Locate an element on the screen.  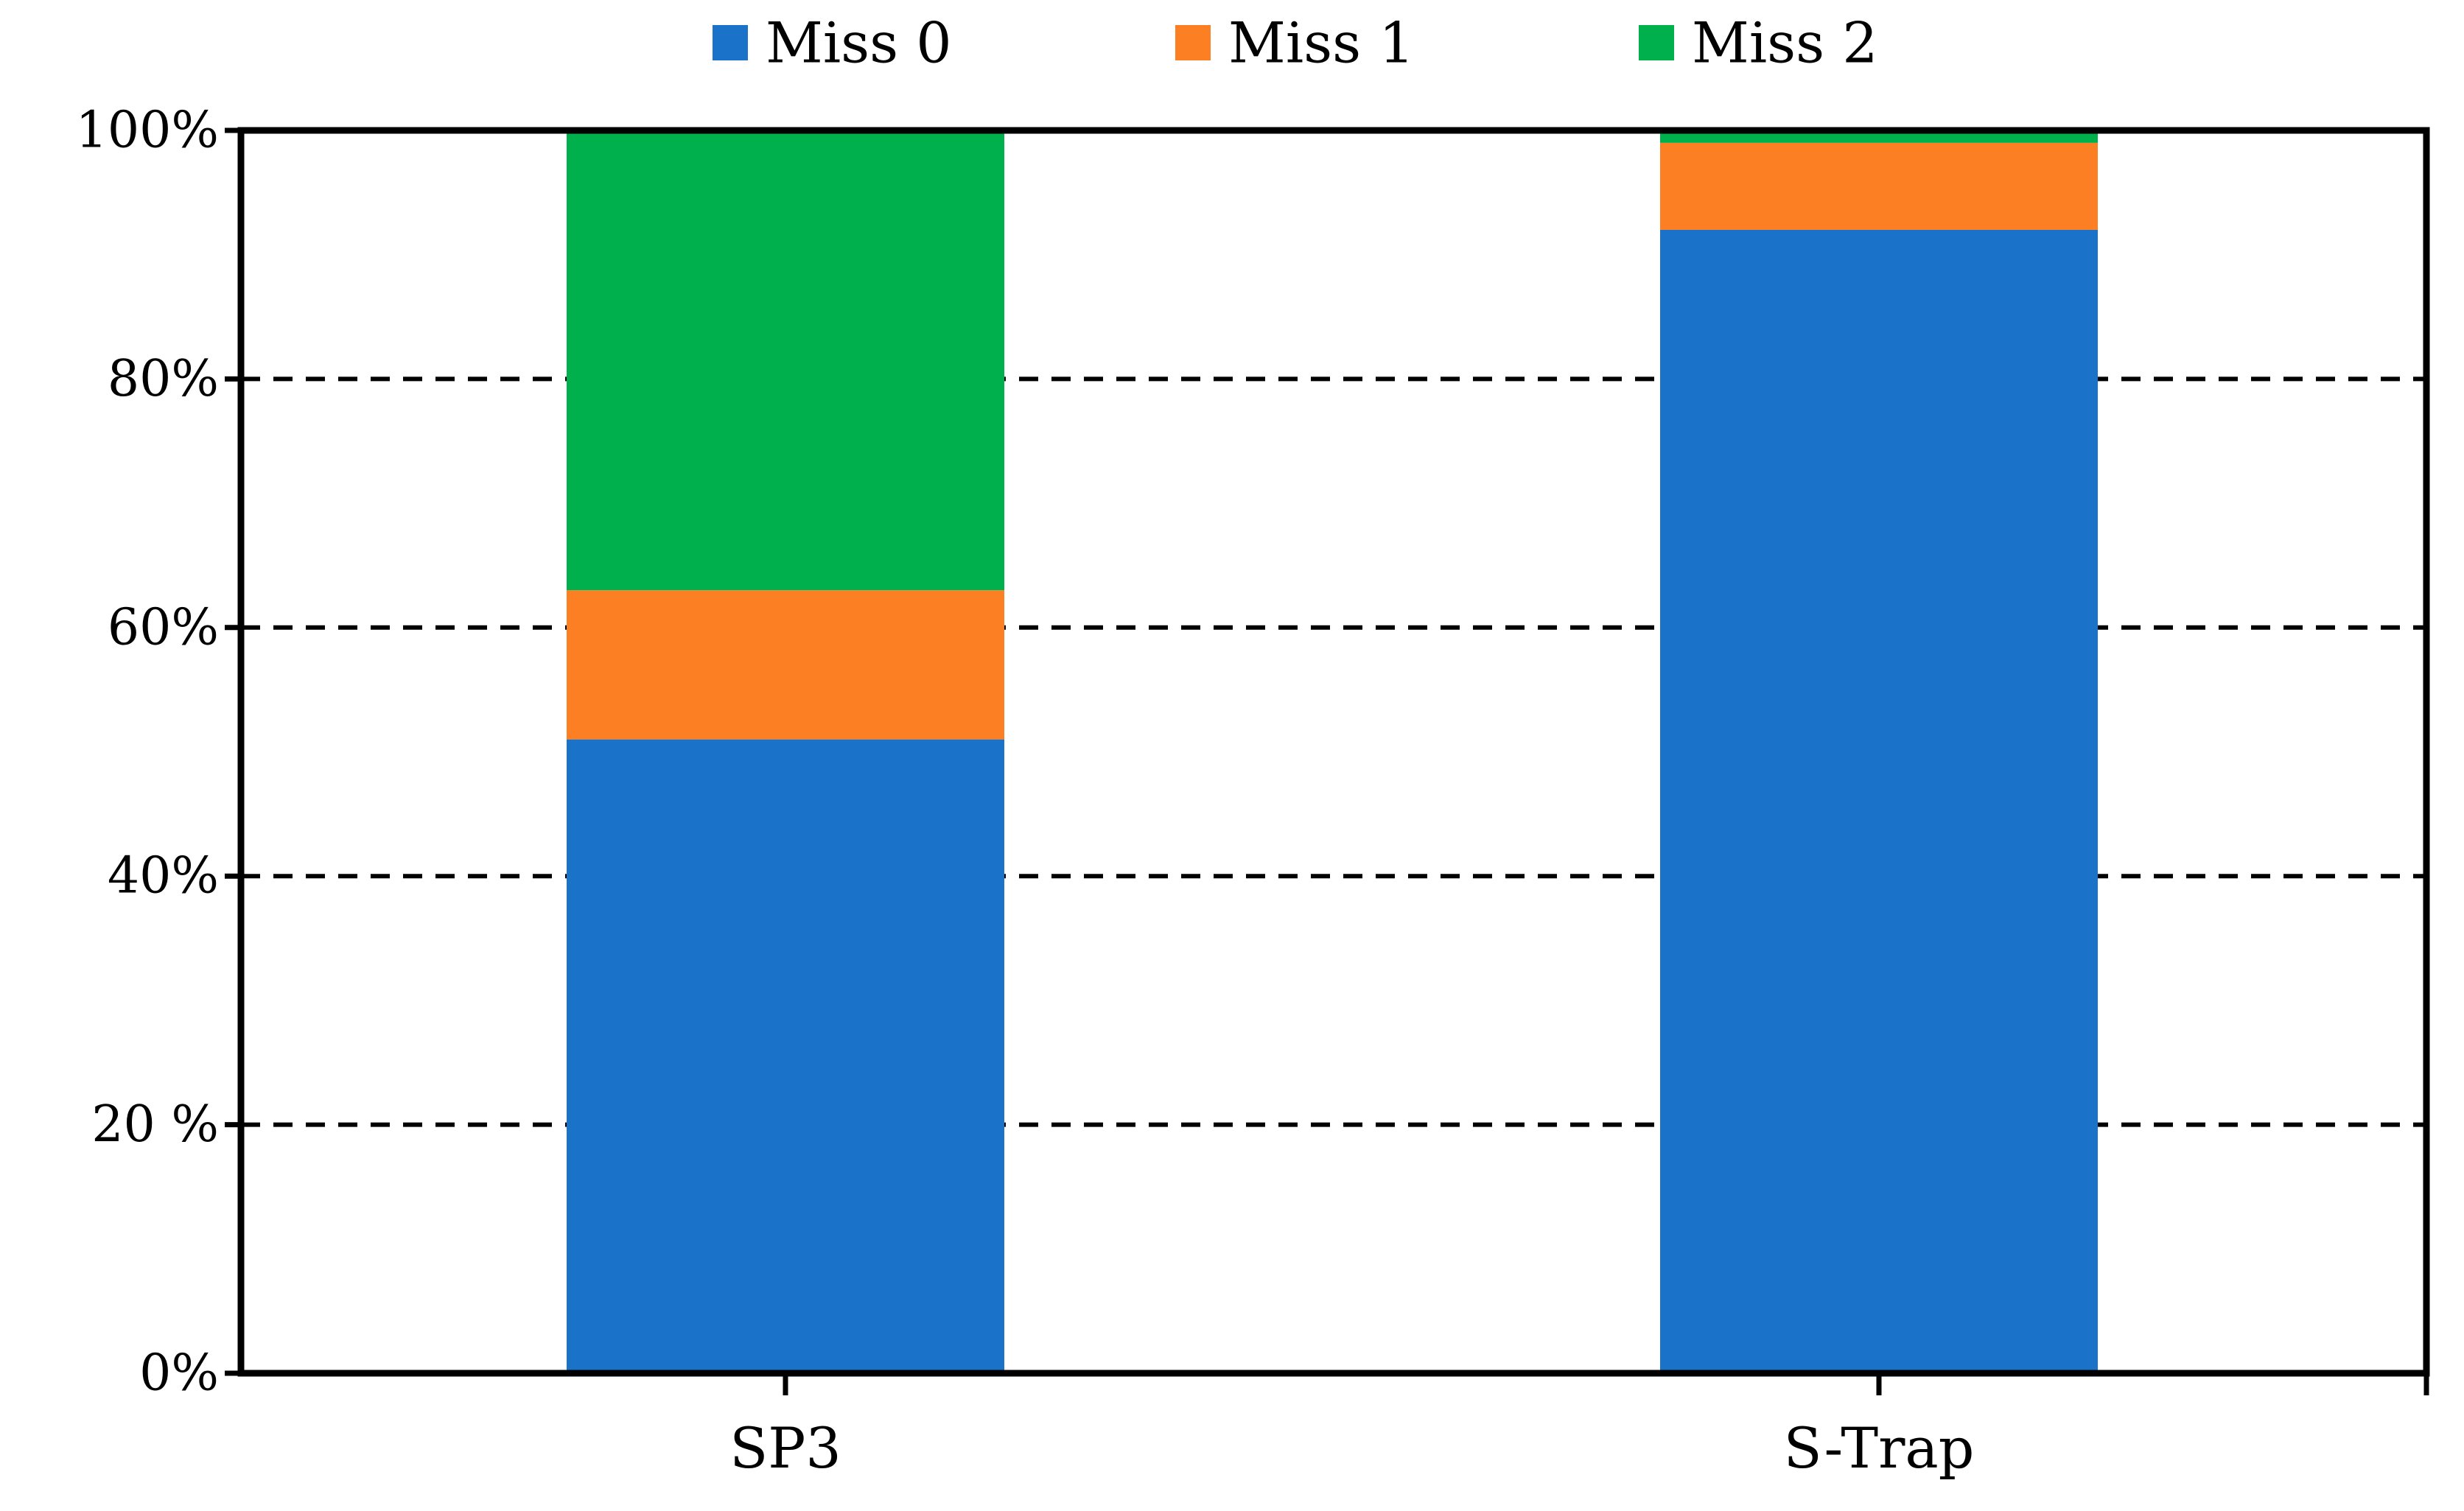
legend-label: Miss 0 is located at coordinates (859, 43).